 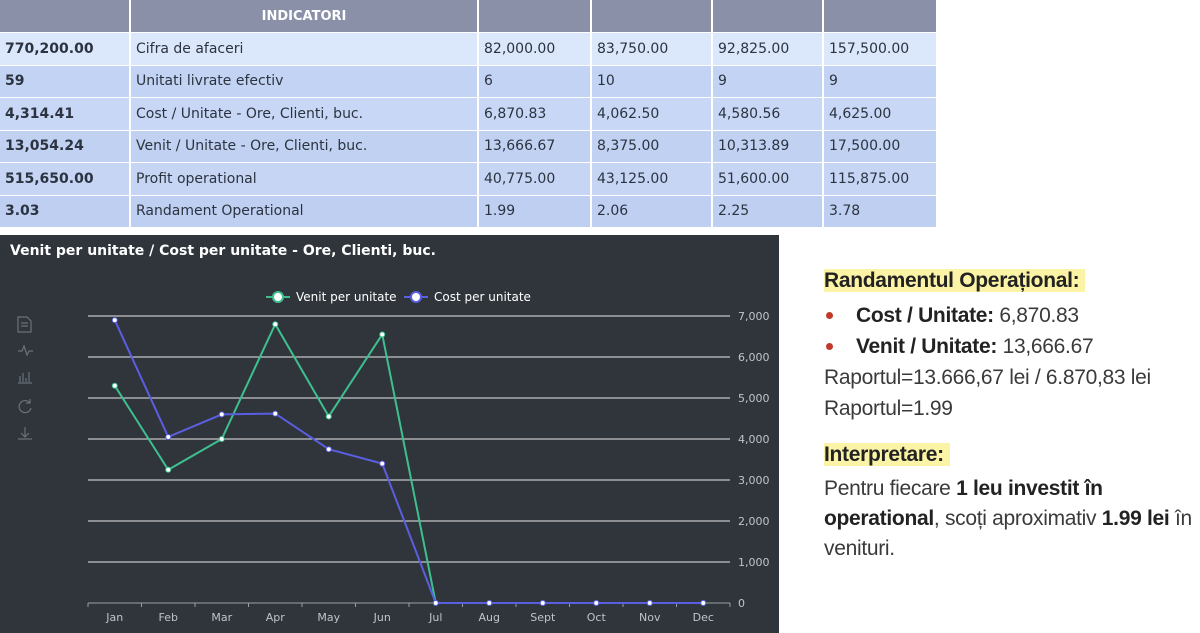 I want to click on y-tick-label: 3,000, so click(x=754, y=480).